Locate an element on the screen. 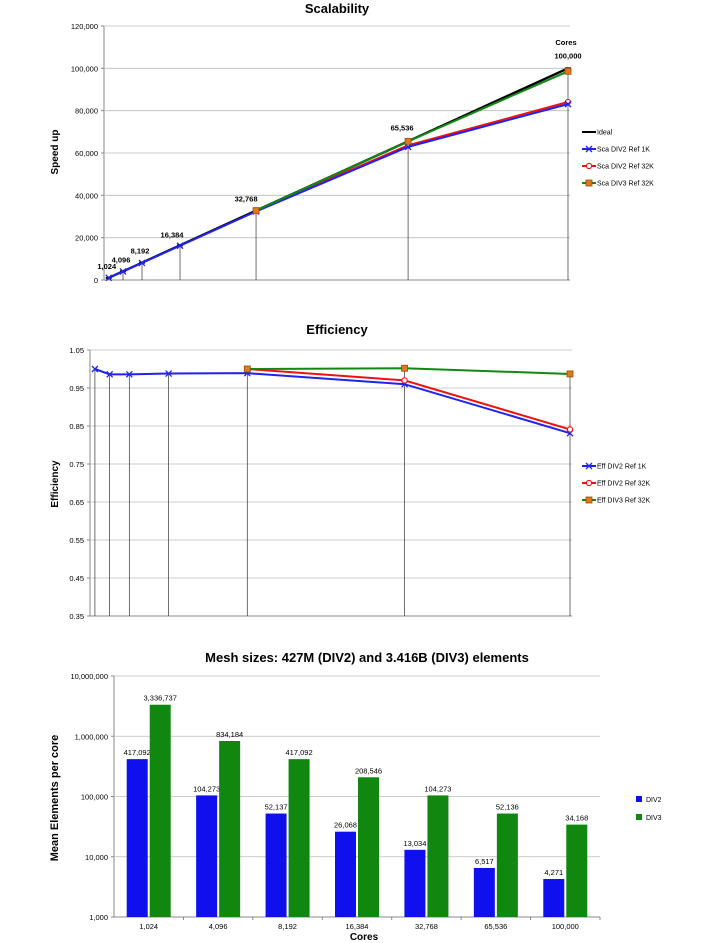 The width and height of the screenshot is (708, 943). mesh-x-tick-label: 100,000 is located at coordinates (565, 926).